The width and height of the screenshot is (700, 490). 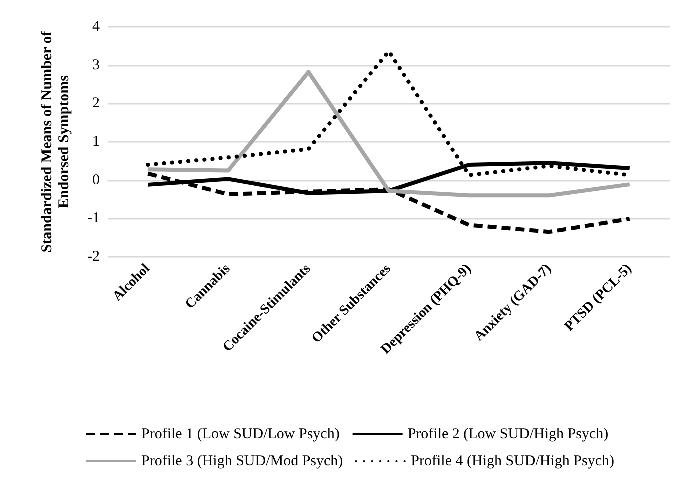 What do you see at coordinates (512, 462) in the screenshot?
I see `legend-label: Profile 4 (High SUD/High Psych)` at bounding box center [512, 462].